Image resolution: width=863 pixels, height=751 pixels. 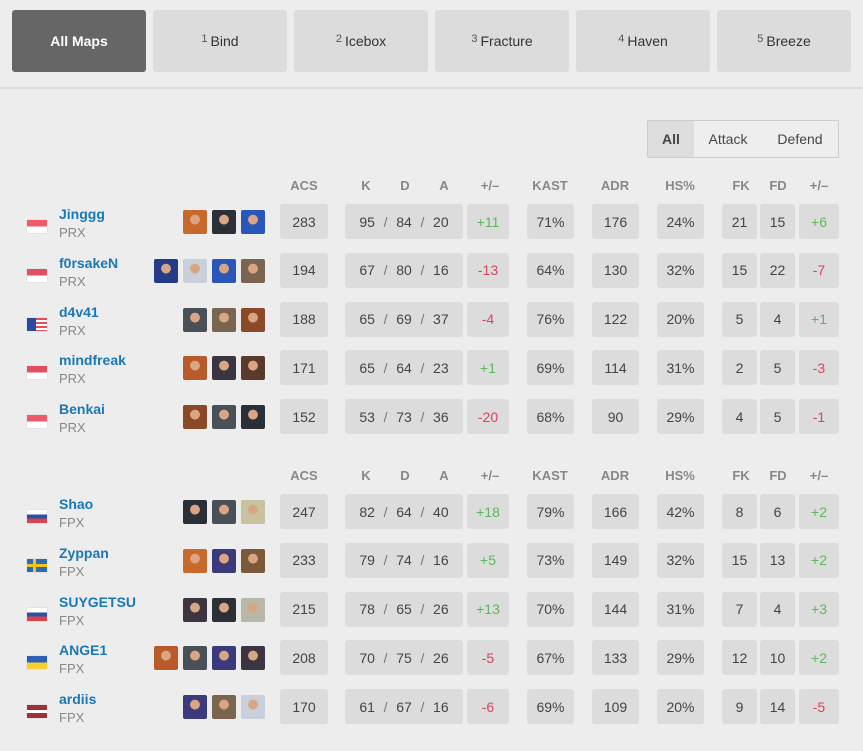 I want to click on kills-value: 95, so click(x=367, y=221).